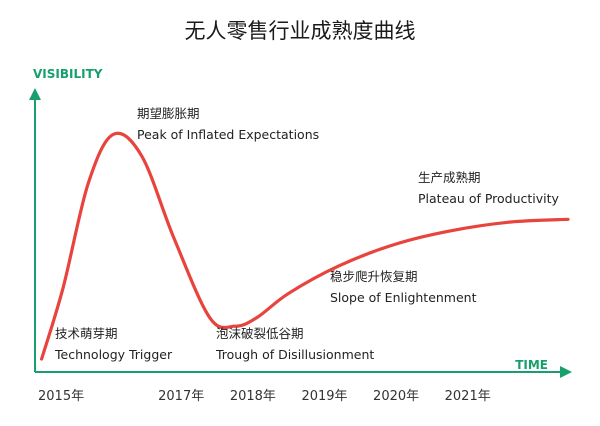 This screenshot has width=600, height=426. I want to click on x-axis-arrow, so click(566, 372).